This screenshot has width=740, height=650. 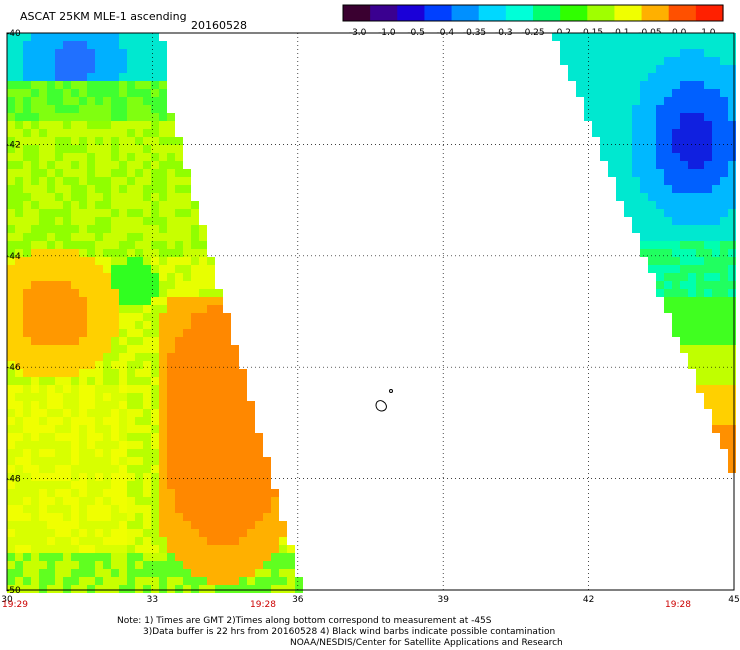 What do you see at coordinates (263, 605) in the screenshot?
I see `time-label-left-end: 19:28` at bounding box center [263, 605].